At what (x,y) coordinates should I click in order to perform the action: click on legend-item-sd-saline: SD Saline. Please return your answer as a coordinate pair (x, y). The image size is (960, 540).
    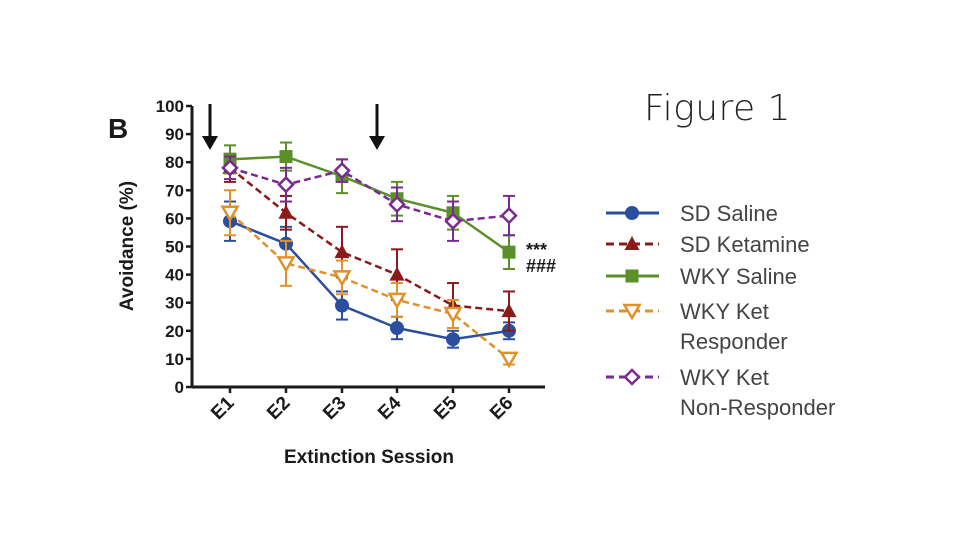
    Looking at the image, I should click on (692, 213).